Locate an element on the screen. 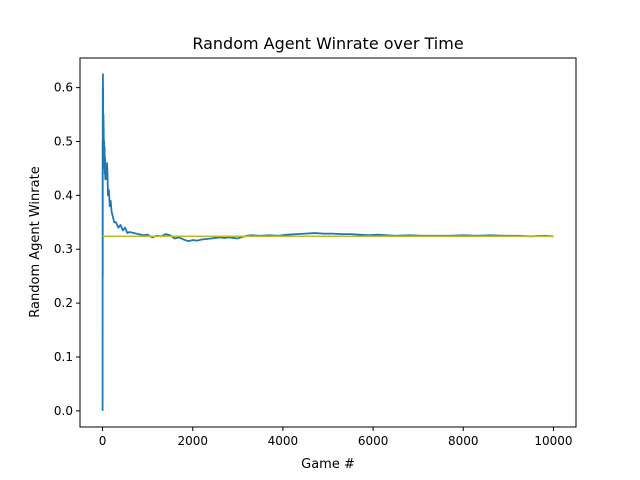 The image size is (640, 480). y-tick-label: 0.1 is located at coordinates (63, 357).